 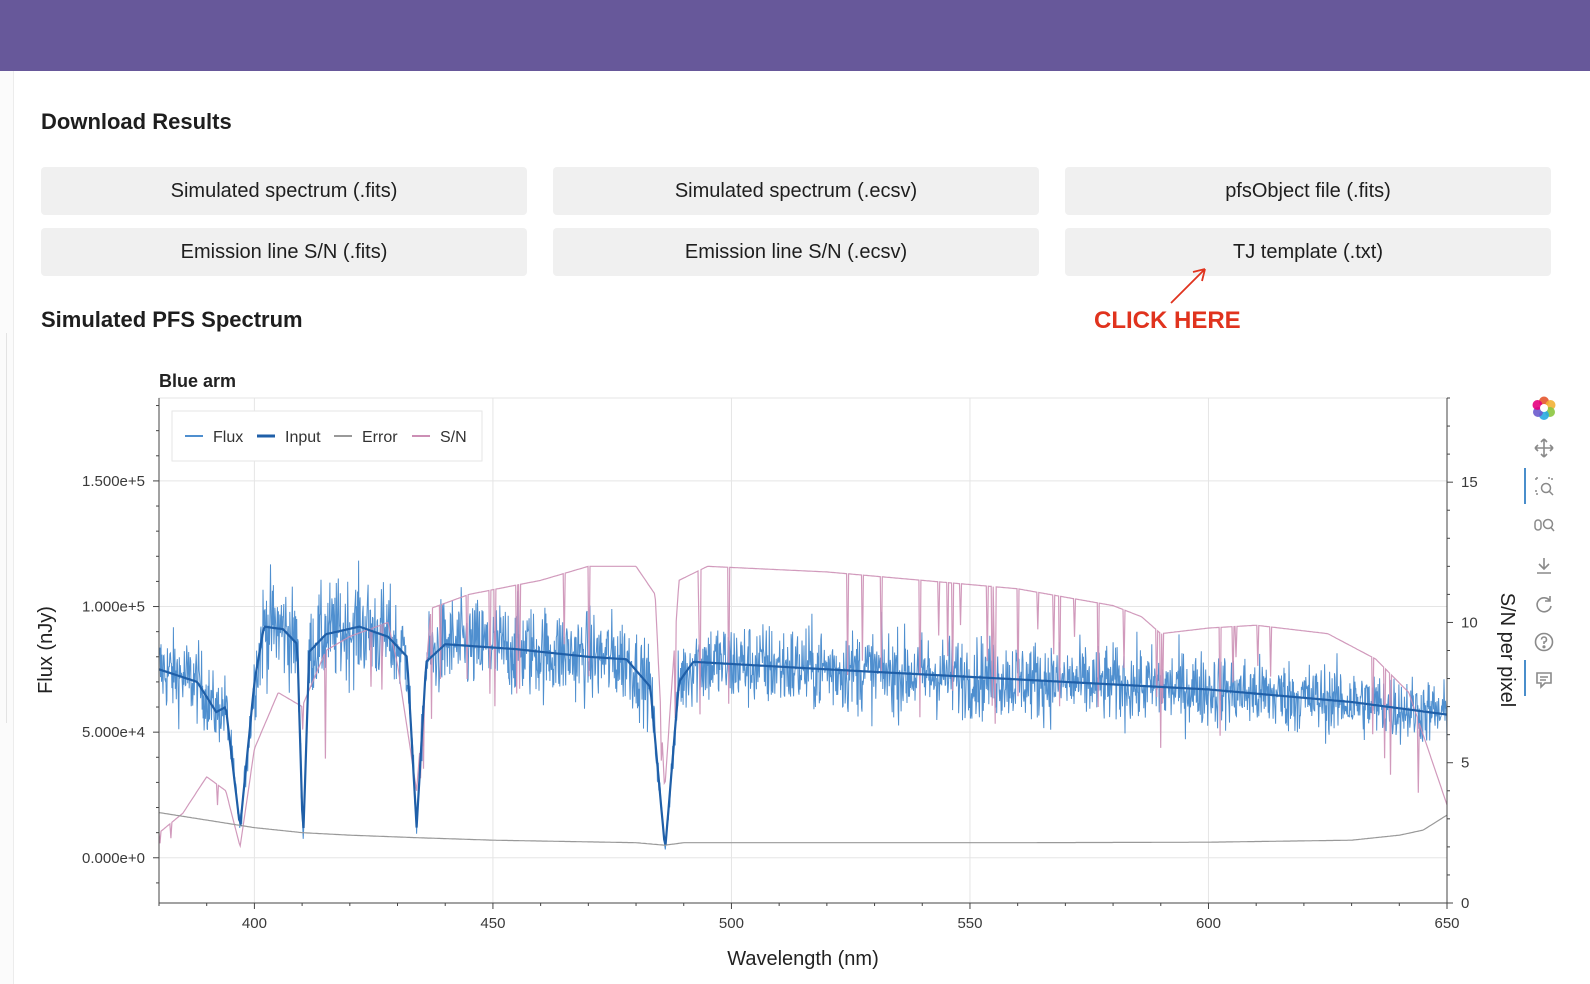 I want to click on y2-tick-label: 10, so click(x=1469, y=622).